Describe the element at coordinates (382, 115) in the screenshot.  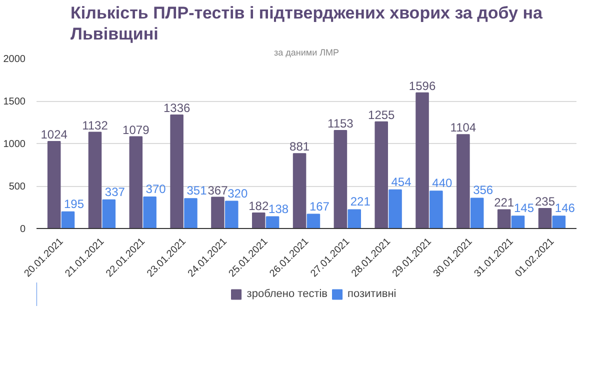
I see `data-label: 1255` at that location.